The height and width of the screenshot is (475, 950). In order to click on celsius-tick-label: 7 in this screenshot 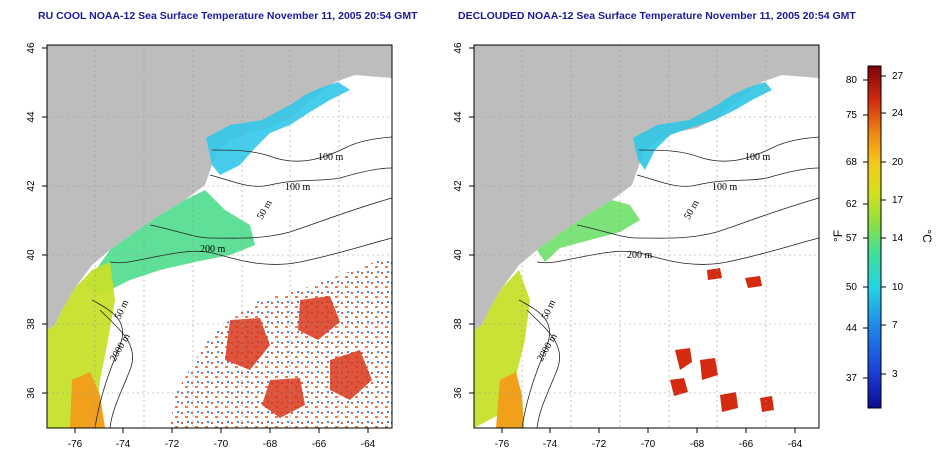, I will do `click(895, 325)`.